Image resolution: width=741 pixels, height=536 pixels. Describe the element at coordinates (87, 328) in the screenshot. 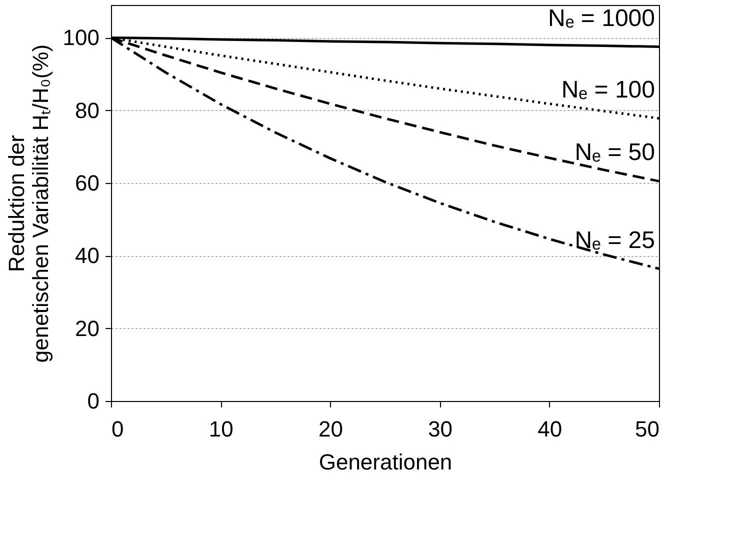

I see `y-tick-label: 20` at that location.